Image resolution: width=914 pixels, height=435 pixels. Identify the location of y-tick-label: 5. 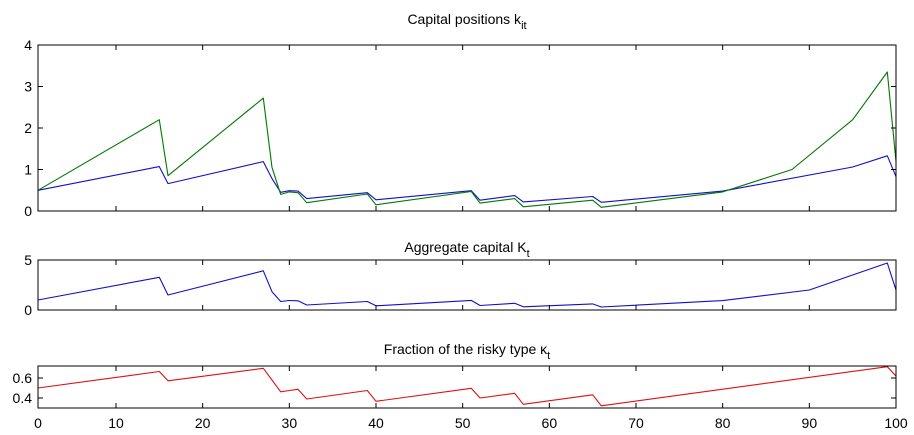
(28, 260).